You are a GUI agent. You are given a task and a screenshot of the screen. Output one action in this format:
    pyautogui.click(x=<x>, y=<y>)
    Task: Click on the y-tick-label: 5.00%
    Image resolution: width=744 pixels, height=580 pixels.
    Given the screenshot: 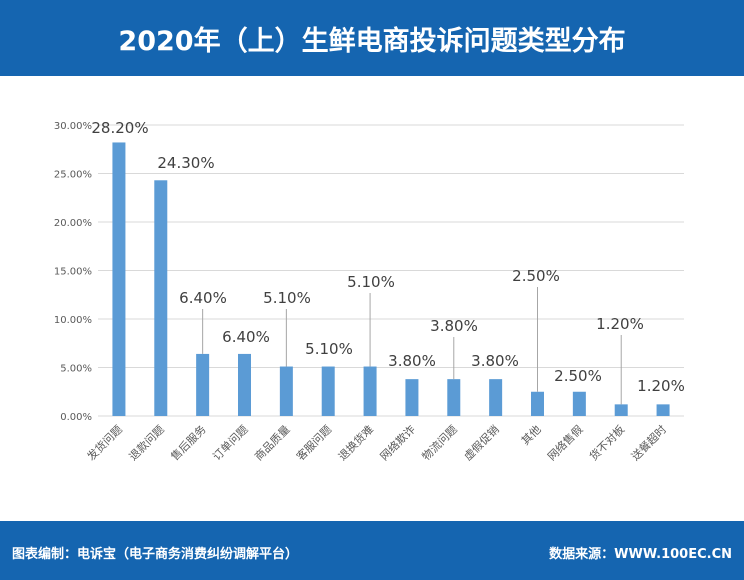 What is the action you would take?
    pyautogui.click(x=76, y=369)
    